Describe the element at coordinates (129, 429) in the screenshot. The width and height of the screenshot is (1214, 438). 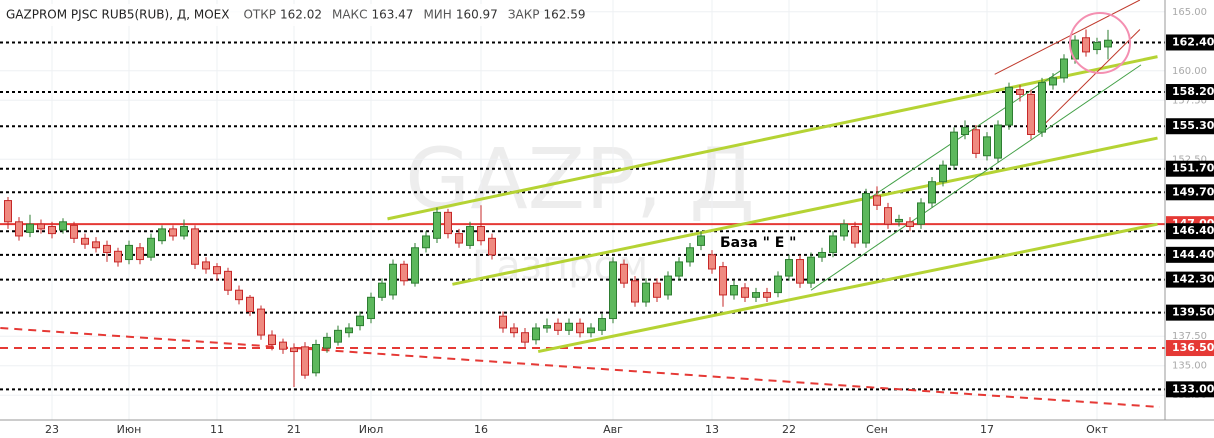
I see `x-tick-label: Июн` at that location.